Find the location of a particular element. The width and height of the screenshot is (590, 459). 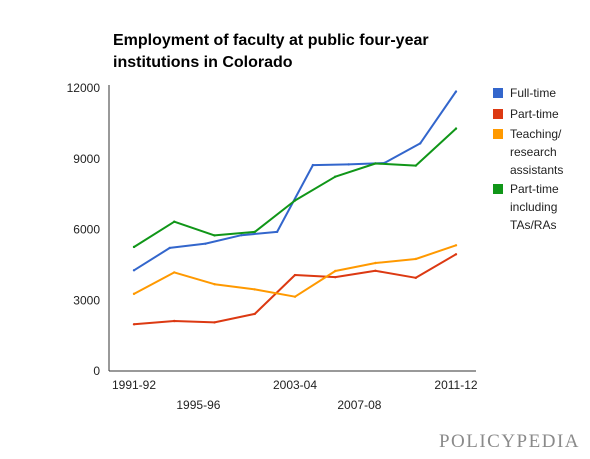

y-tick-label: 12000 is located at coordinates (84, 88).